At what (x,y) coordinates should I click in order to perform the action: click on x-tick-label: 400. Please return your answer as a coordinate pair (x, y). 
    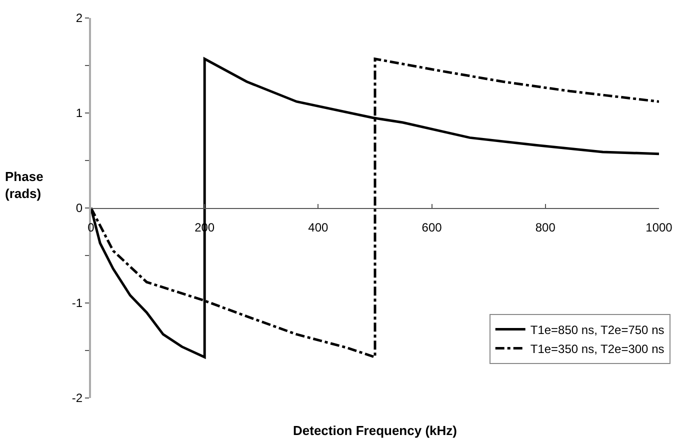
    Looking at the image, I should click on (318, 227).